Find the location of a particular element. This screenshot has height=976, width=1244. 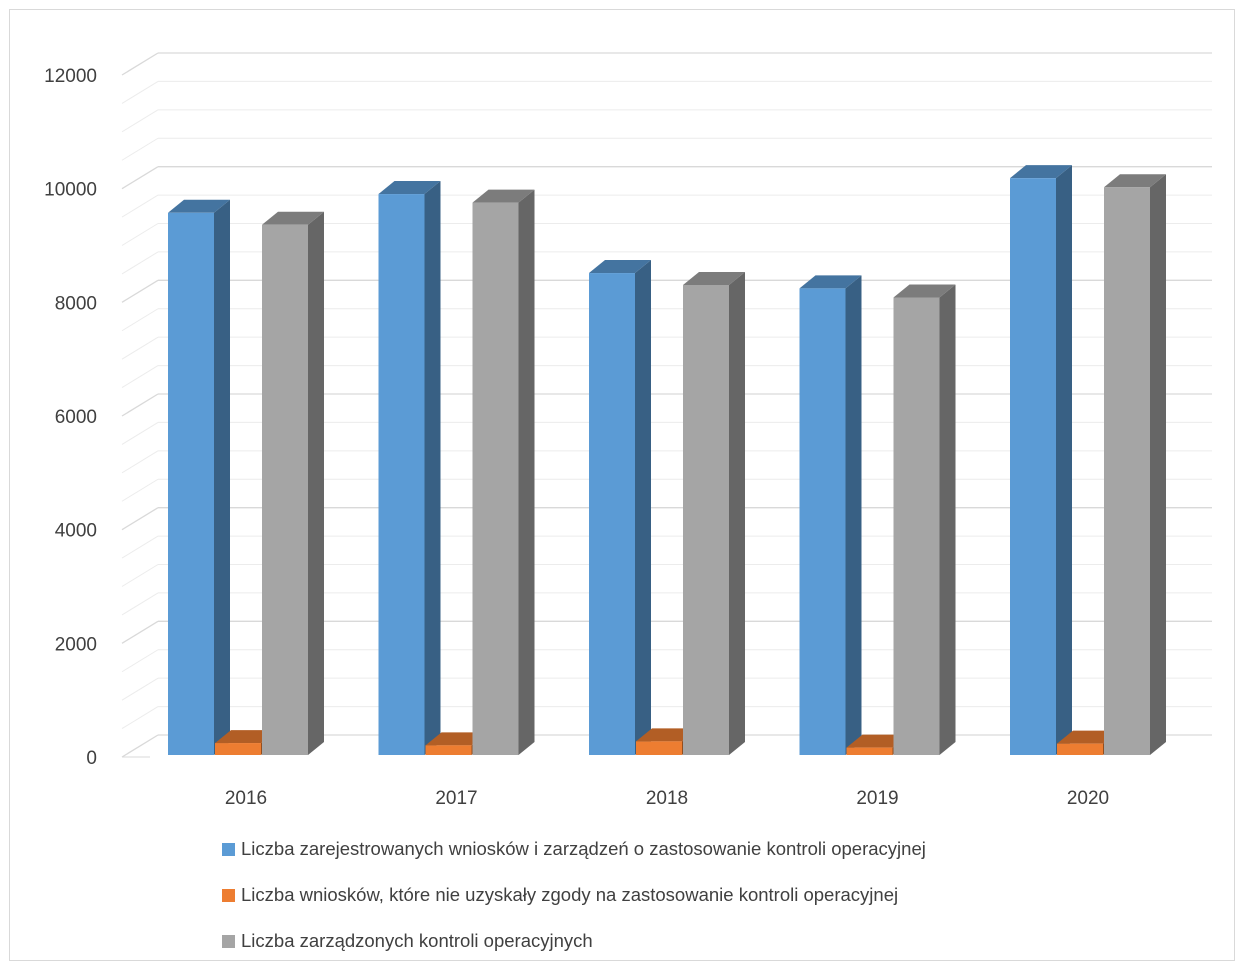

legend-swatch-gray is located at coordinates (228, 941).